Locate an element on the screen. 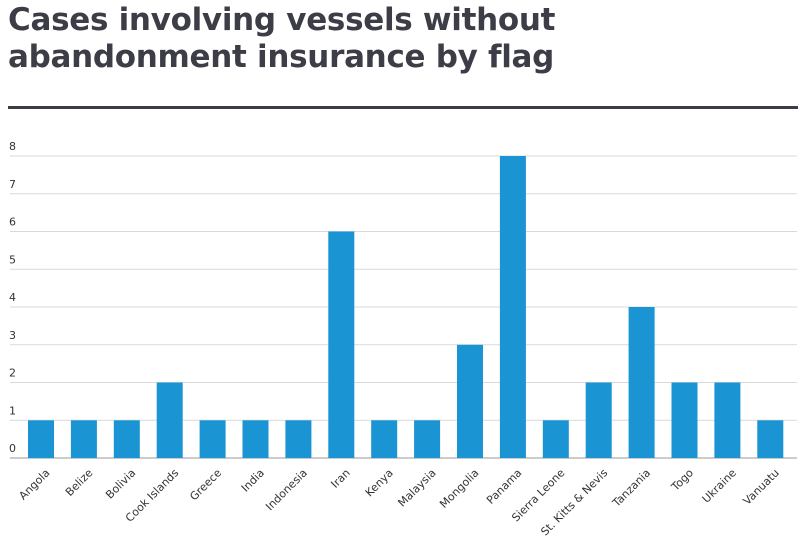  bar-mongolia is located at coordinates (470, 401).